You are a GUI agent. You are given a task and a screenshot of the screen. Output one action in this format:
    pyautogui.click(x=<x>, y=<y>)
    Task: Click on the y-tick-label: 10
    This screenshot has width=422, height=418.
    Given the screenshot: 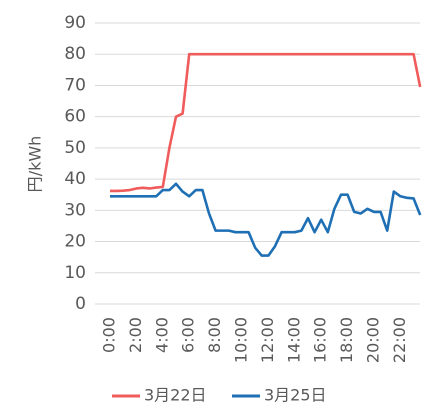 What is the action you would take?
    pyautogui.click(x=75, y=273)
    